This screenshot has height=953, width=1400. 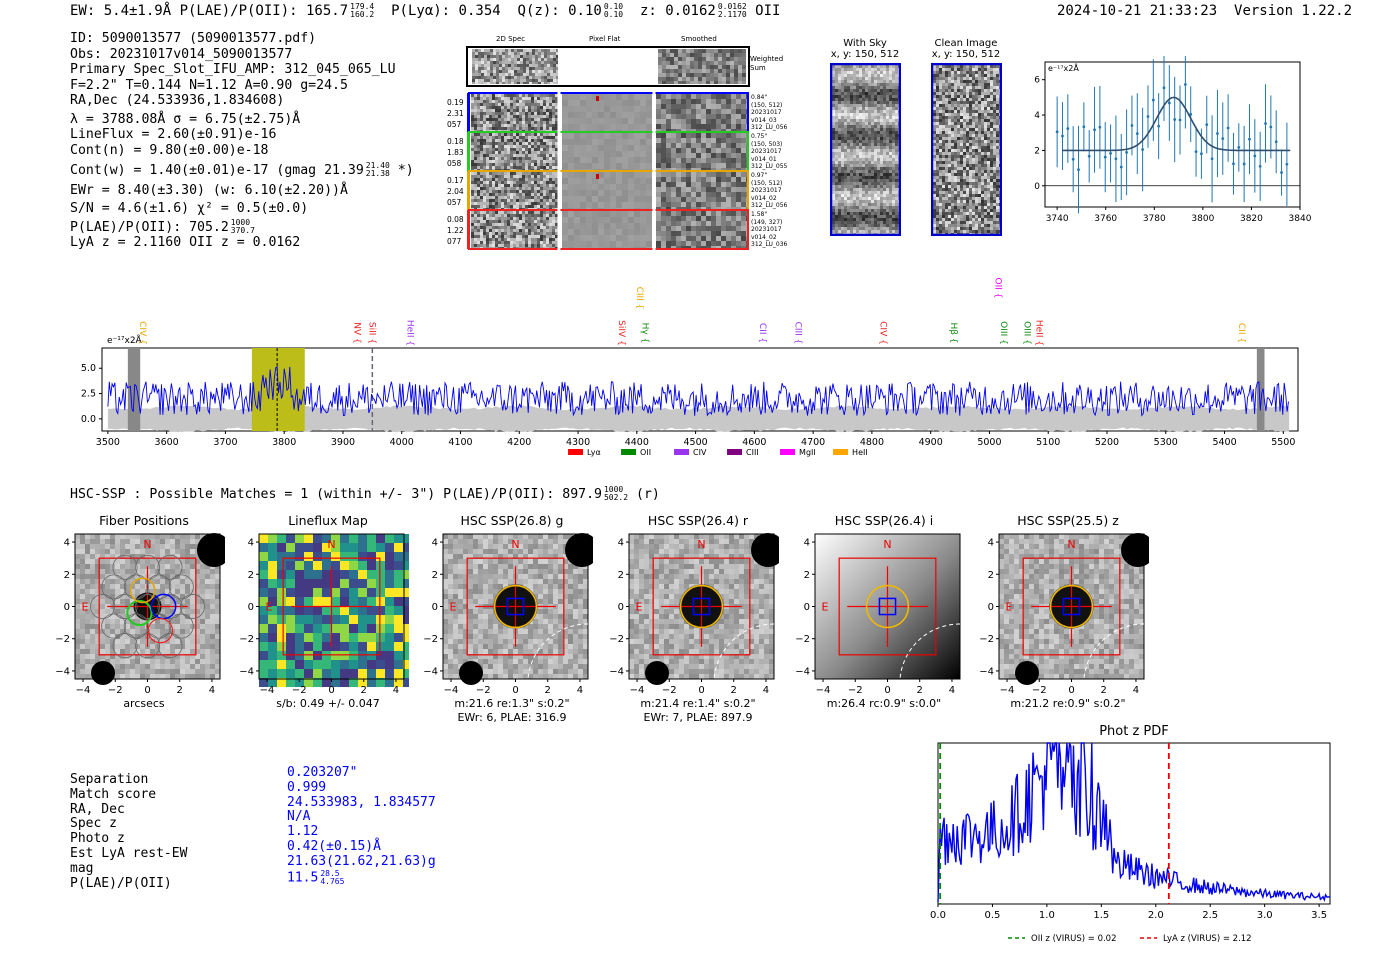 I want to click on fiber-circles, so click(x=147, y=606).